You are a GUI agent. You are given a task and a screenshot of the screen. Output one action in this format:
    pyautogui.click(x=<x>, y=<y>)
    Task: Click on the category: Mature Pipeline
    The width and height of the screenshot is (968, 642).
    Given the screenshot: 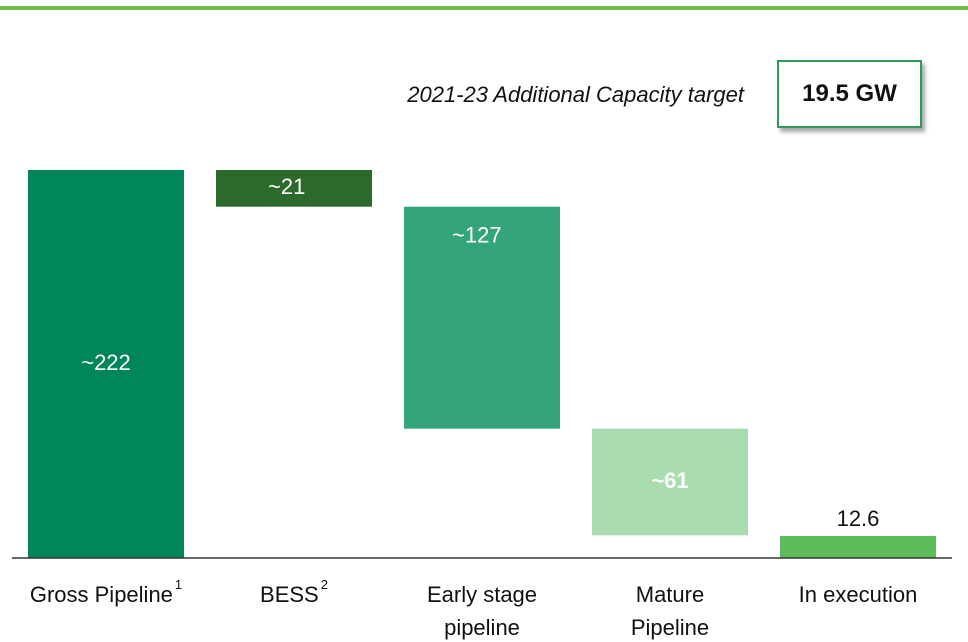 What is the action you would take?
    pyautogui.click(x=670, y=611)
    